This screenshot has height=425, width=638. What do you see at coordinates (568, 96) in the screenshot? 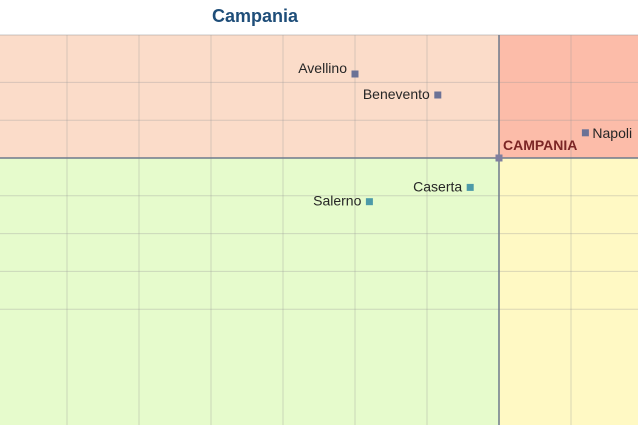
I see `quadrant-top-right` at bounding box center [568, 96].